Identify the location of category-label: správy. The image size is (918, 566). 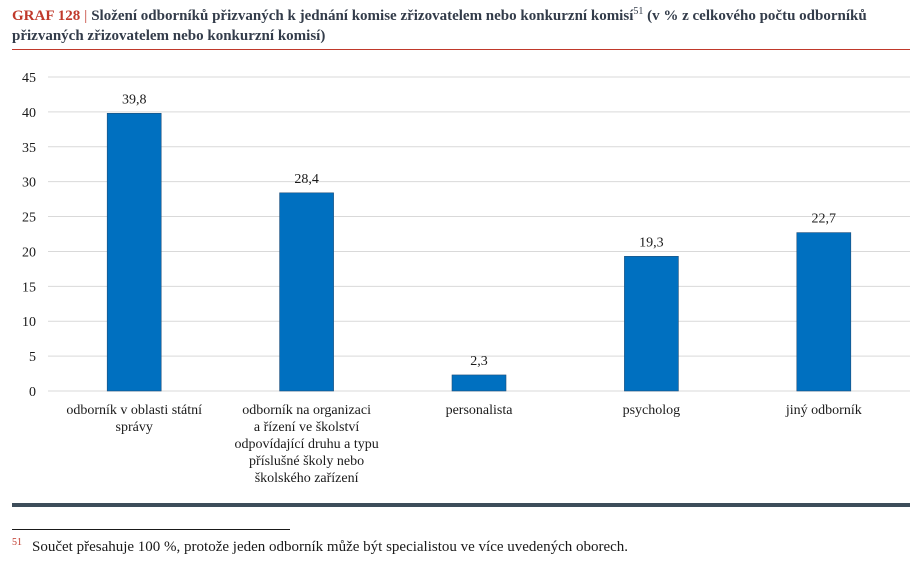
(134, 427).